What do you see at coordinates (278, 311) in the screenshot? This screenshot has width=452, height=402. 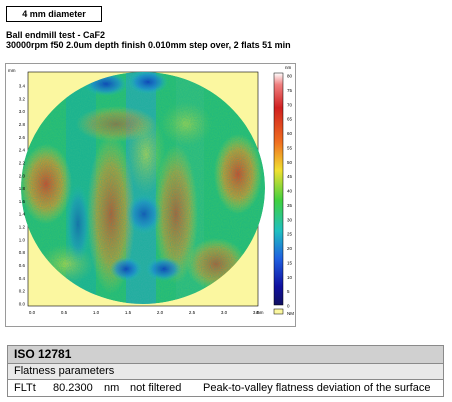 I see `colorbar-nm-swatch` at bounding box center [278, 311].